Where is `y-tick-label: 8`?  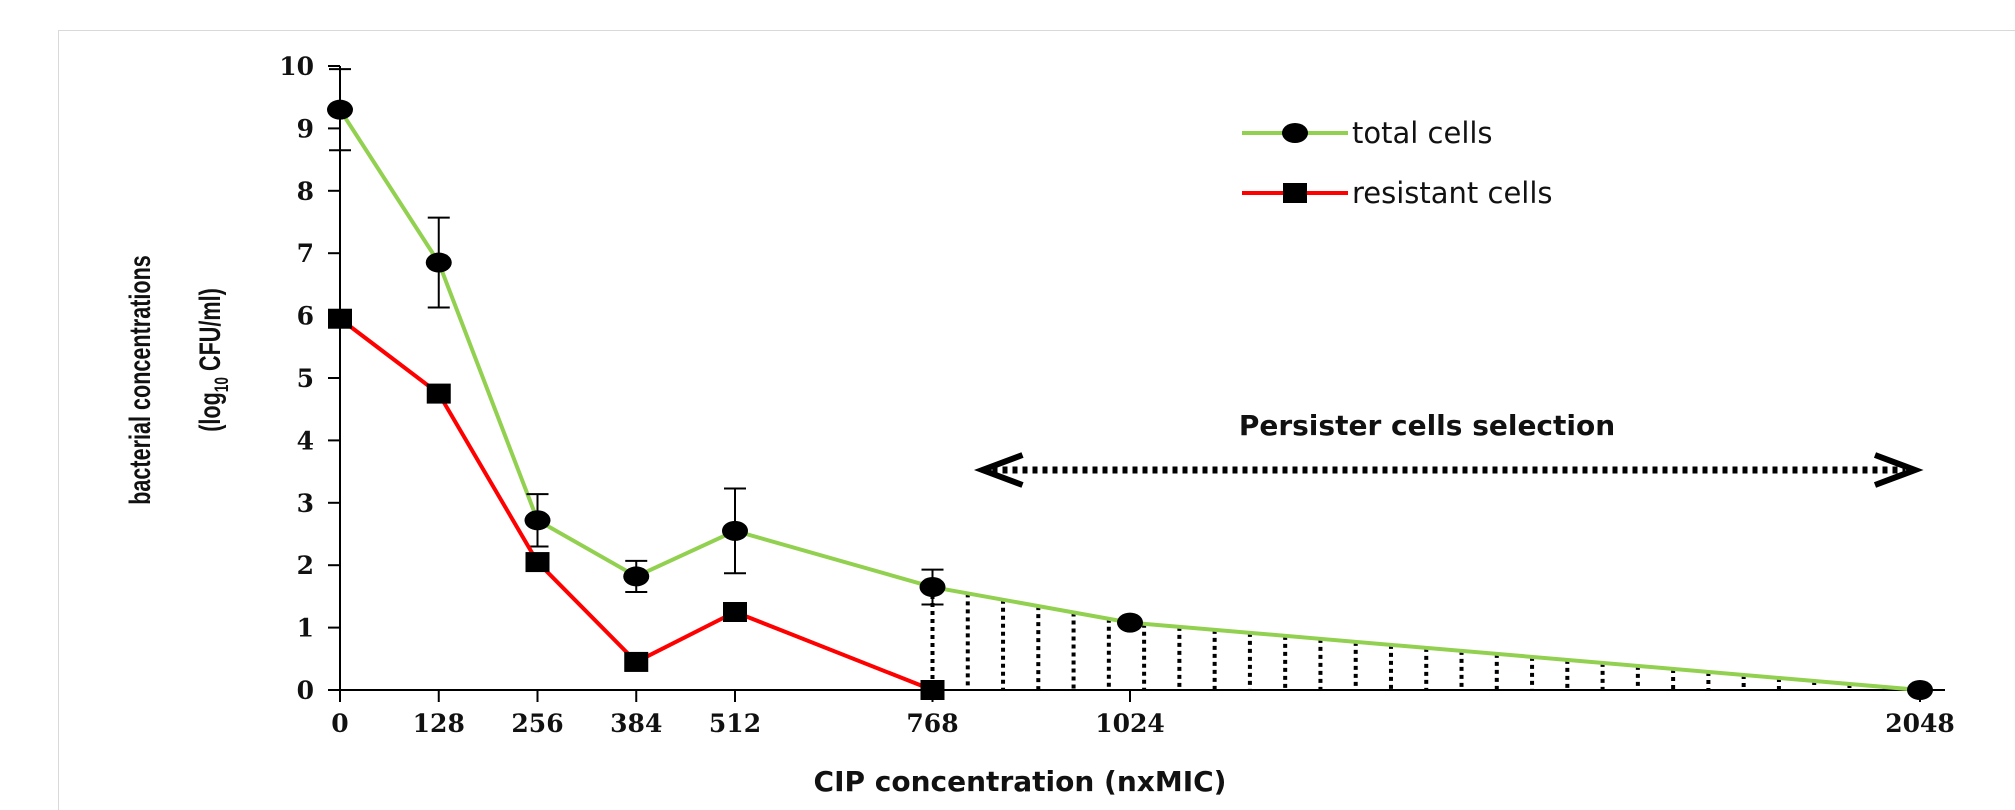
y-tick-label: 8 is located at coordinates (305, 191).